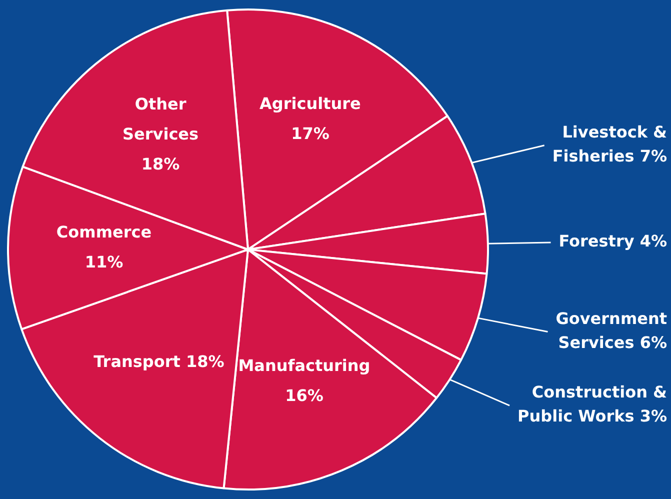  What do you see at coordinates (612, 241) in the screenshot?
I see `slice-label: Forestry 4%` at bounding box center [612, 241].